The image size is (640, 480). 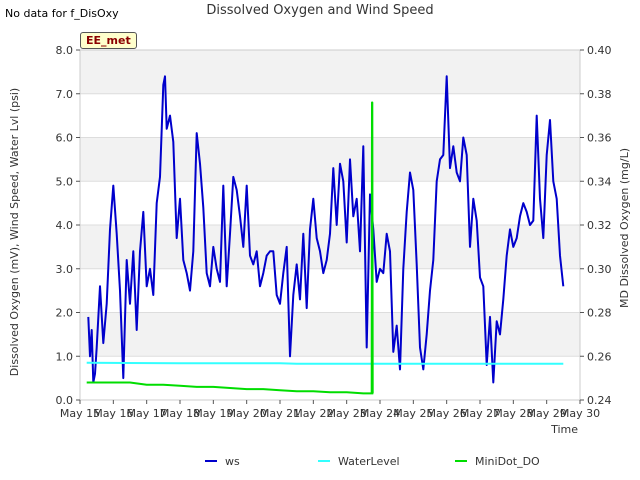 I want to click on no-data-note: No data for f_DisOxy, so click(x=62, y=13).